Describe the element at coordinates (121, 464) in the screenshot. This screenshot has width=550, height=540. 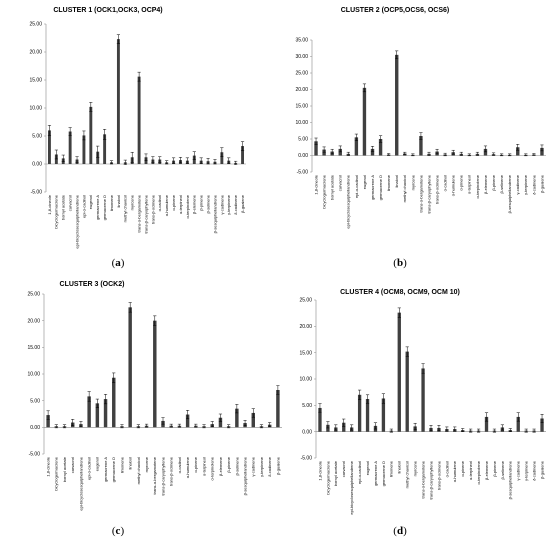
I see `x-tick-label: limonene` at that location.